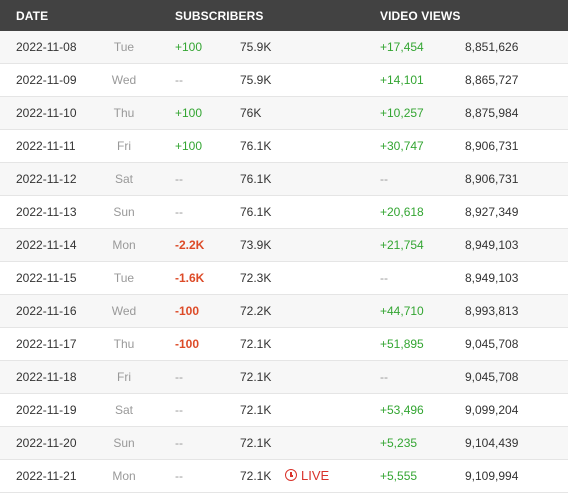  What do you see at coordinates (284, 179) in the screenshot?
I see `table-row: 2022-11-12 Sat -- 76.1K -- 8,906,731` at bounding box center [284, 179].